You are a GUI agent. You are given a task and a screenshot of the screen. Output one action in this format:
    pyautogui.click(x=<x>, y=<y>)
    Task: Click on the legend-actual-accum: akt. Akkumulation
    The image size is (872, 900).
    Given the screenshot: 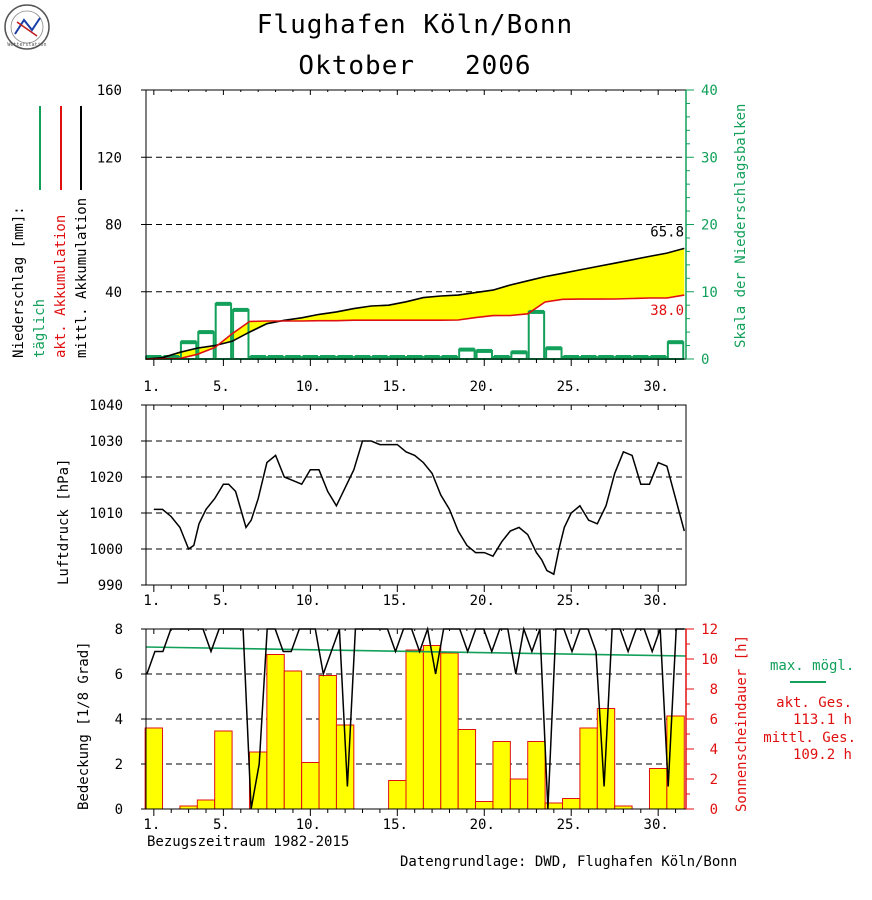 What is the action you would take?
    pyautogui.click(x=61, y=286)
    